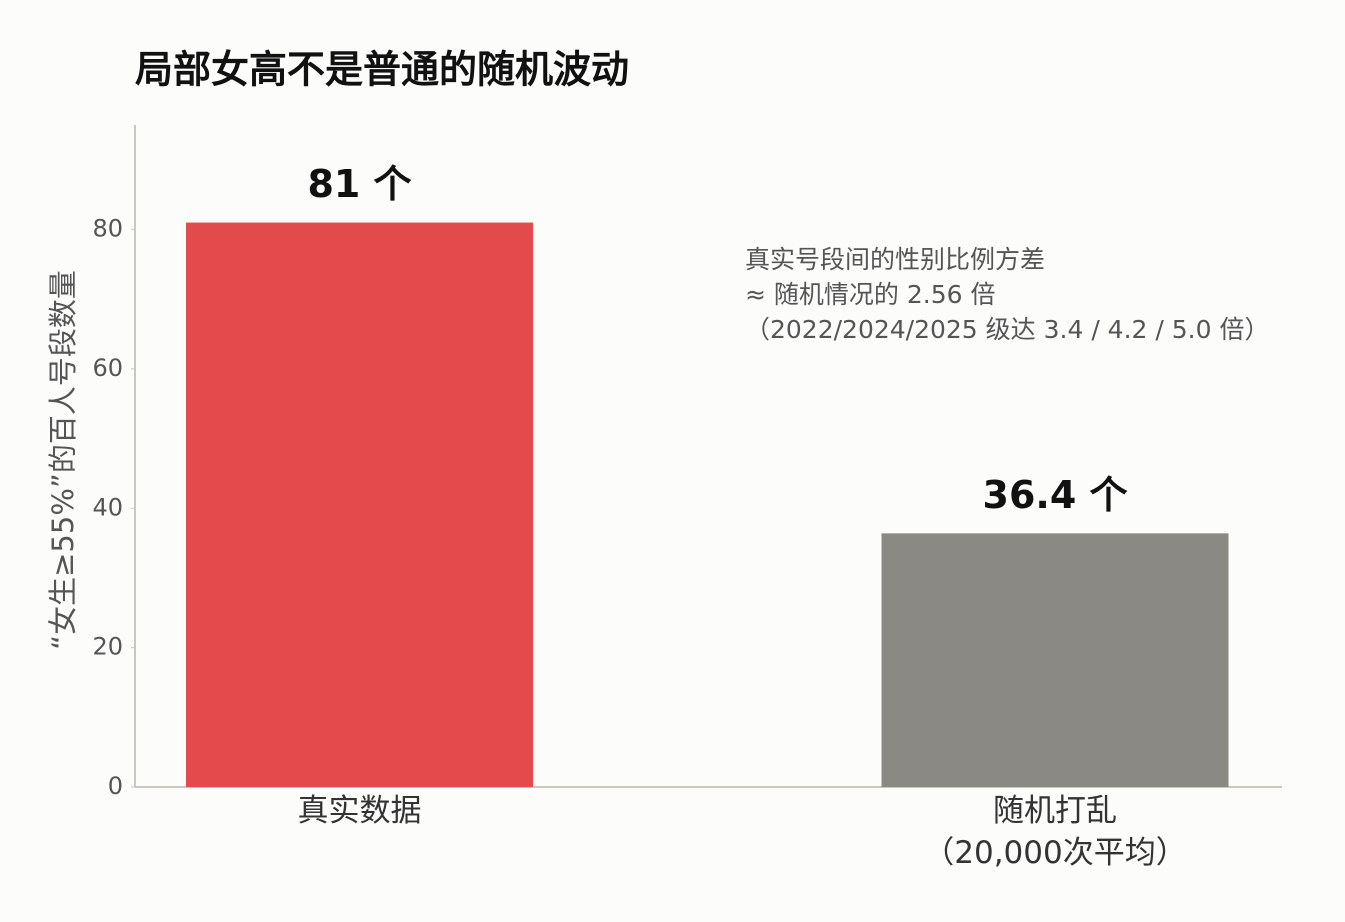 The image size is (1345, 922). Describe the element at coordinates (115, 786) in the screenshot. I see `y-tick-label: 0` at that location.